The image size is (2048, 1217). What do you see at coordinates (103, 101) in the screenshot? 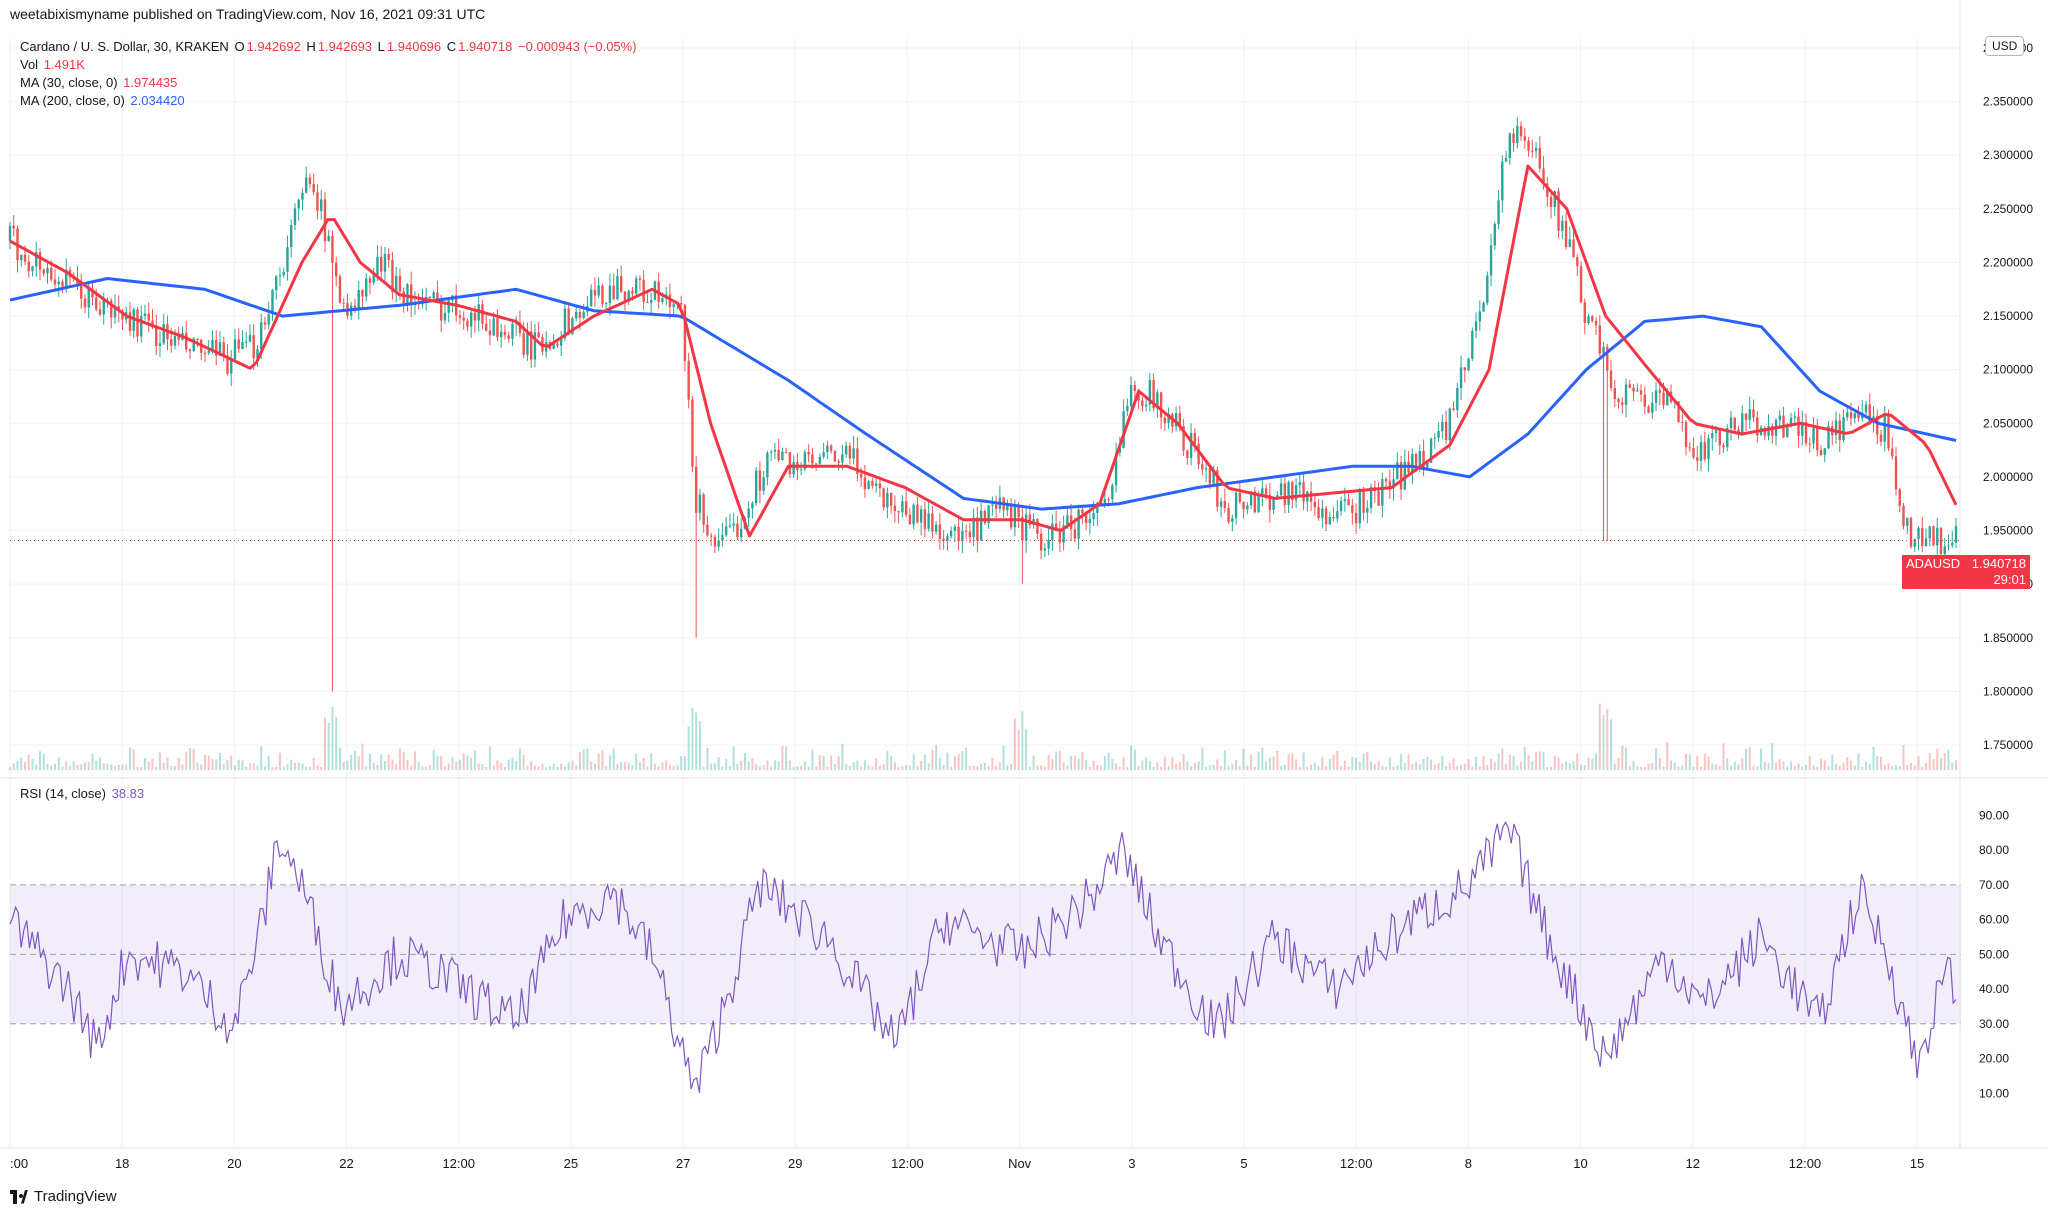
I see `ma200-legend: MA (200, close, 0) 2.034420` at bounding box center [103, 101].